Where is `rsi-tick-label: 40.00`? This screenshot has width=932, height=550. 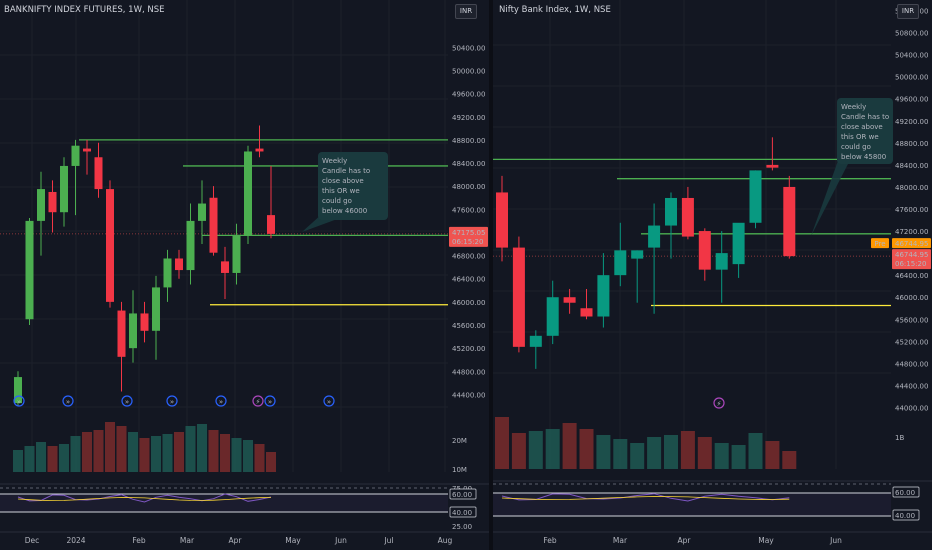 rsi-tick-label: 40.00 is located at coordinates (462, 513).